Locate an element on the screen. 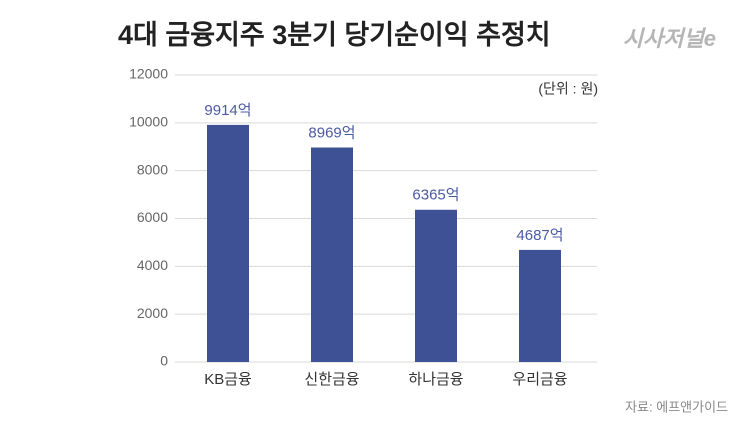  value-label: 9914억 is located at coordinates (227, 110).